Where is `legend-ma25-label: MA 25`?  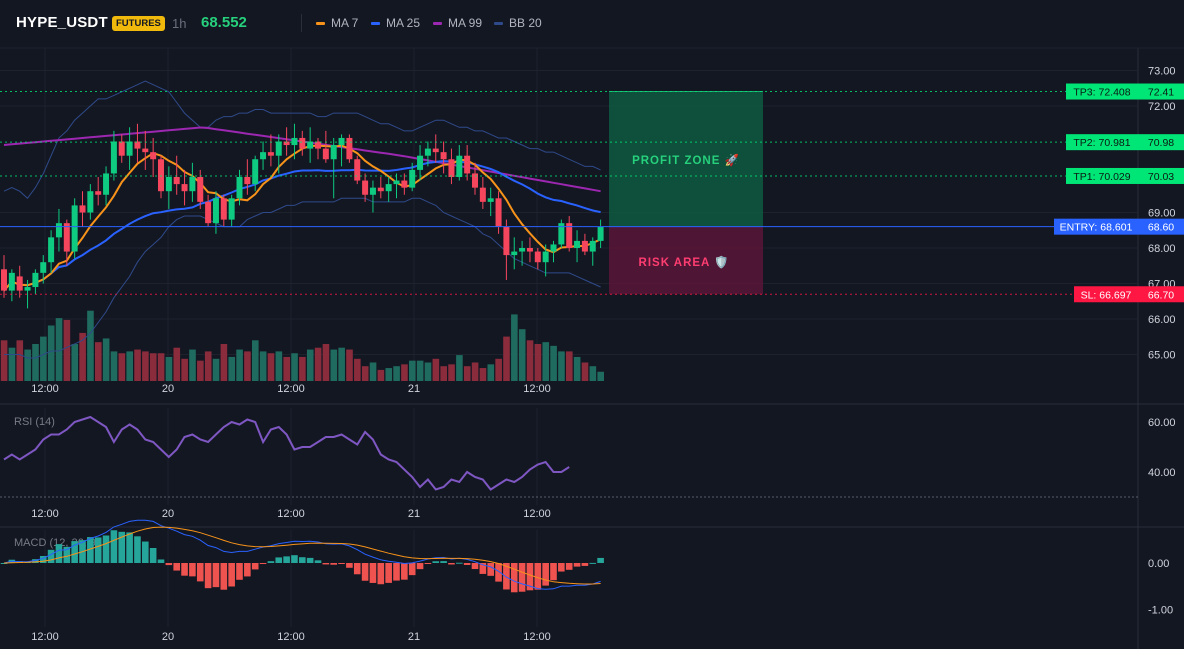
legend-ma25-label: MA 25 is located at coordinates (403, 23).